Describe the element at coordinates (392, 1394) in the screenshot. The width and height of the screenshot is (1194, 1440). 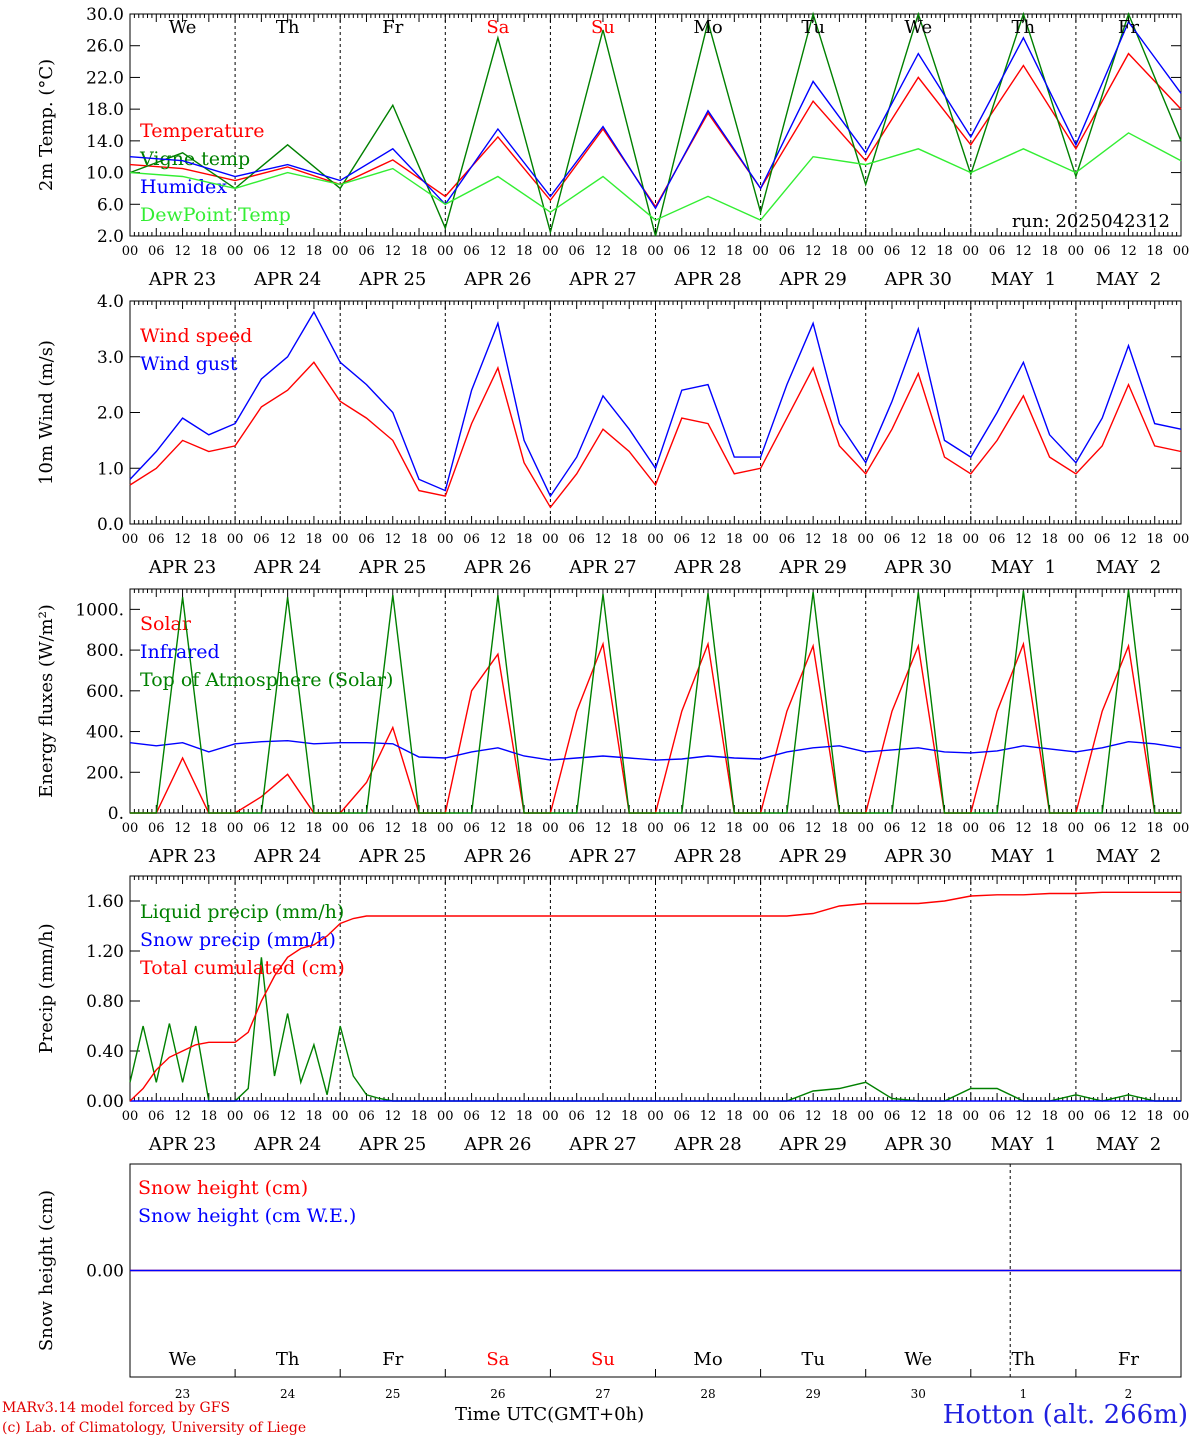
I see `day-number-label: 25` at that location.